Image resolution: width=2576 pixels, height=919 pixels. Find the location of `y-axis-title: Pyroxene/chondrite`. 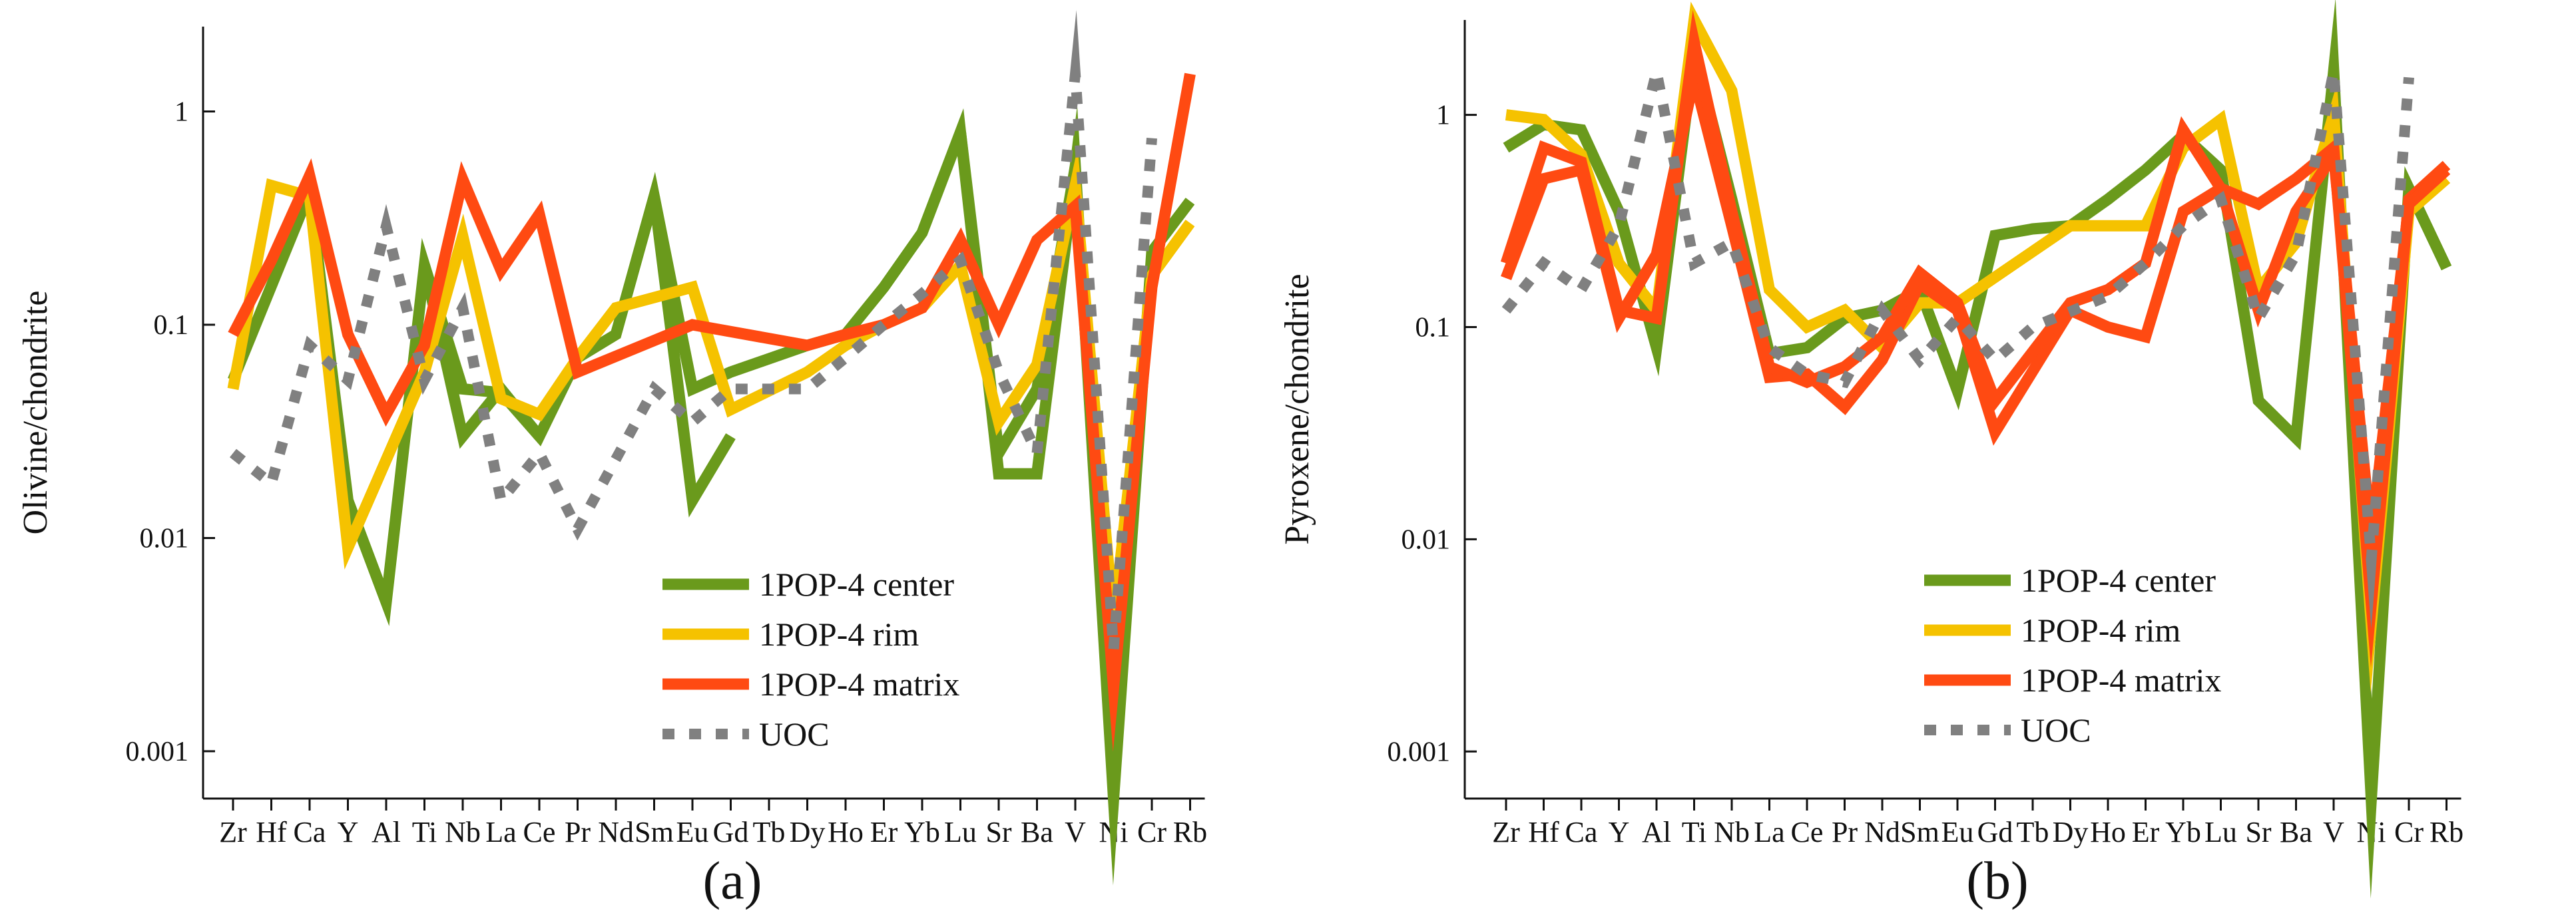

y-axis-title: Pyroxene/chondrite is located at coordinates (1297, 409).